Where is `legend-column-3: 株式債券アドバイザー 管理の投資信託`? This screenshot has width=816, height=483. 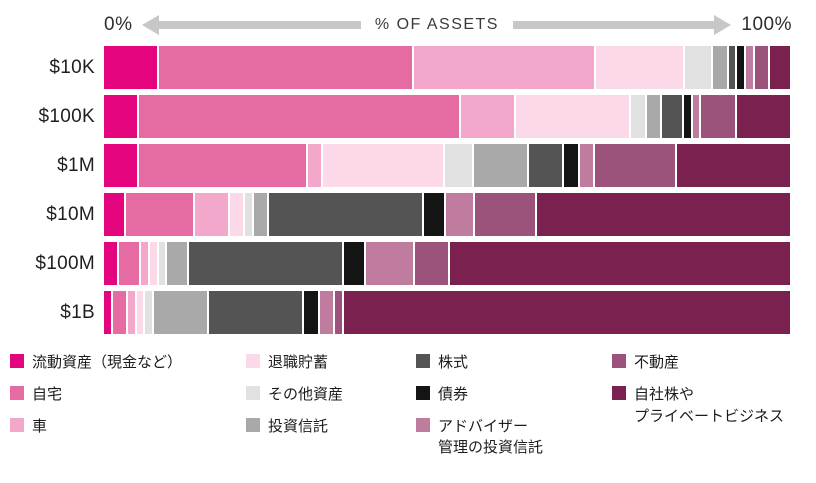
legend-column-3: 株式債券アドバイザー 管理の投資信託 is located at coordinates (514, 410).